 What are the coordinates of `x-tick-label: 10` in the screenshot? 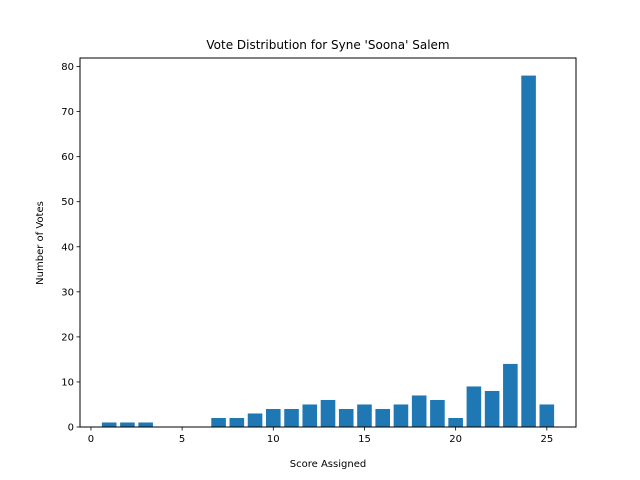 It's located at (273, 439).